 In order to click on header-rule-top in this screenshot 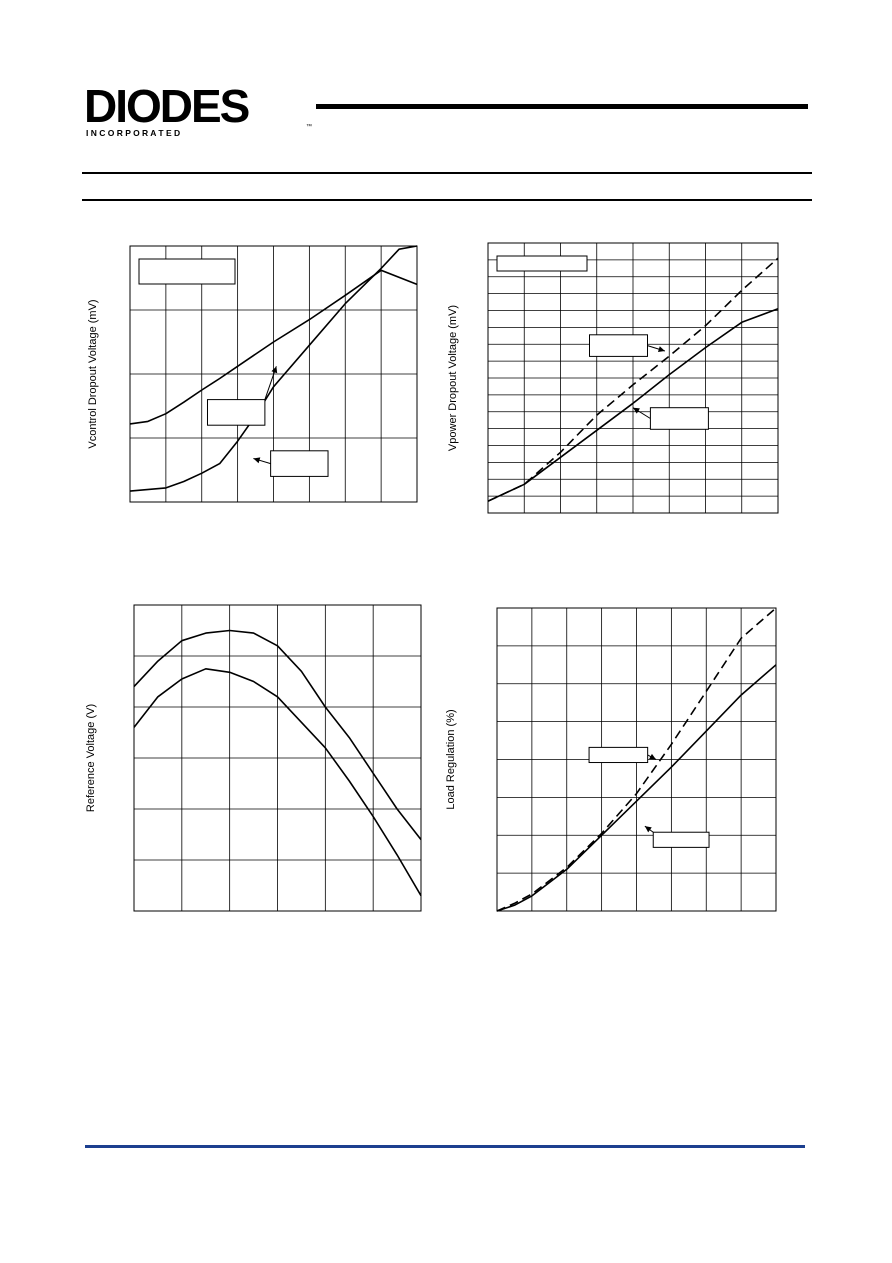, I will do `click(447, 173)`.